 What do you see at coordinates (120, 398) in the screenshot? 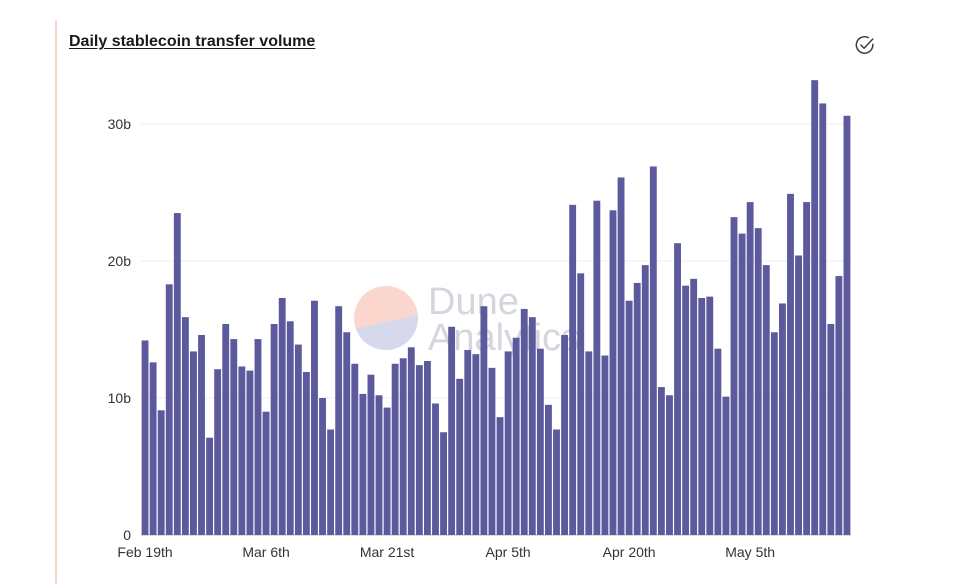
I see `y-tick-label-1: 10b` at bounding box center [120, 398].